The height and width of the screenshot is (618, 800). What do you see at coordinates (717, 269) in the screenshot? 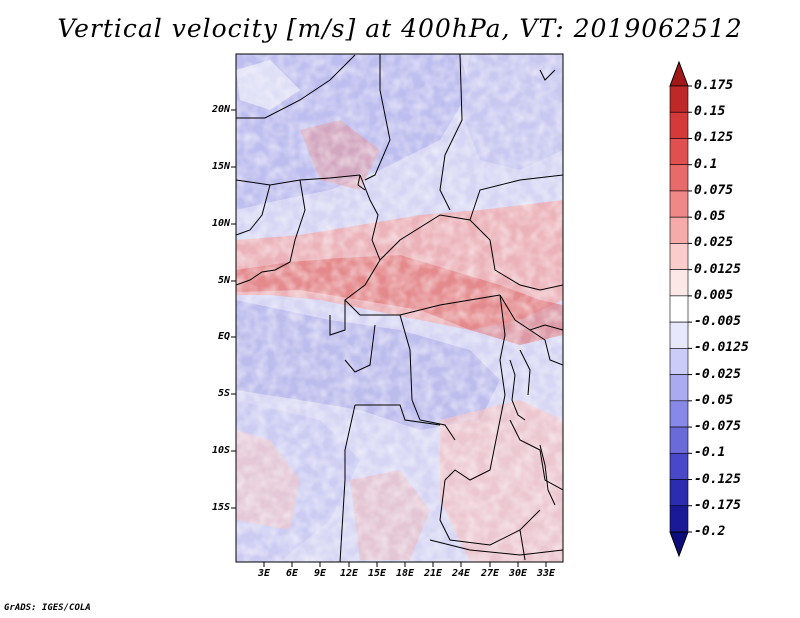
I see `colorbar-label: 0.0125` at bounding box center [717, 269].